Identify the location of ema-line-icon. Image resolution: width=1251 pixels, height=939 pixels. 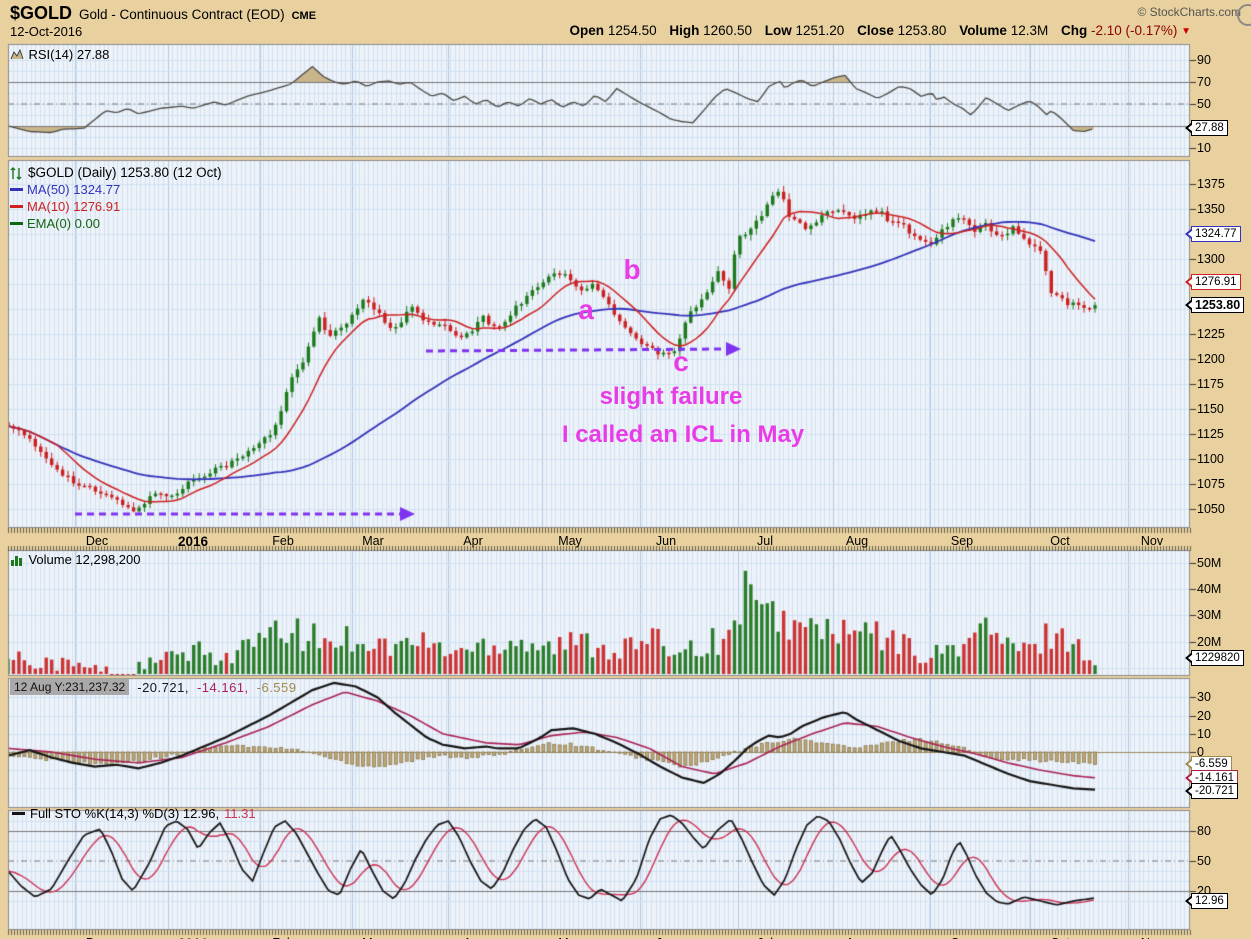
(16, 223).